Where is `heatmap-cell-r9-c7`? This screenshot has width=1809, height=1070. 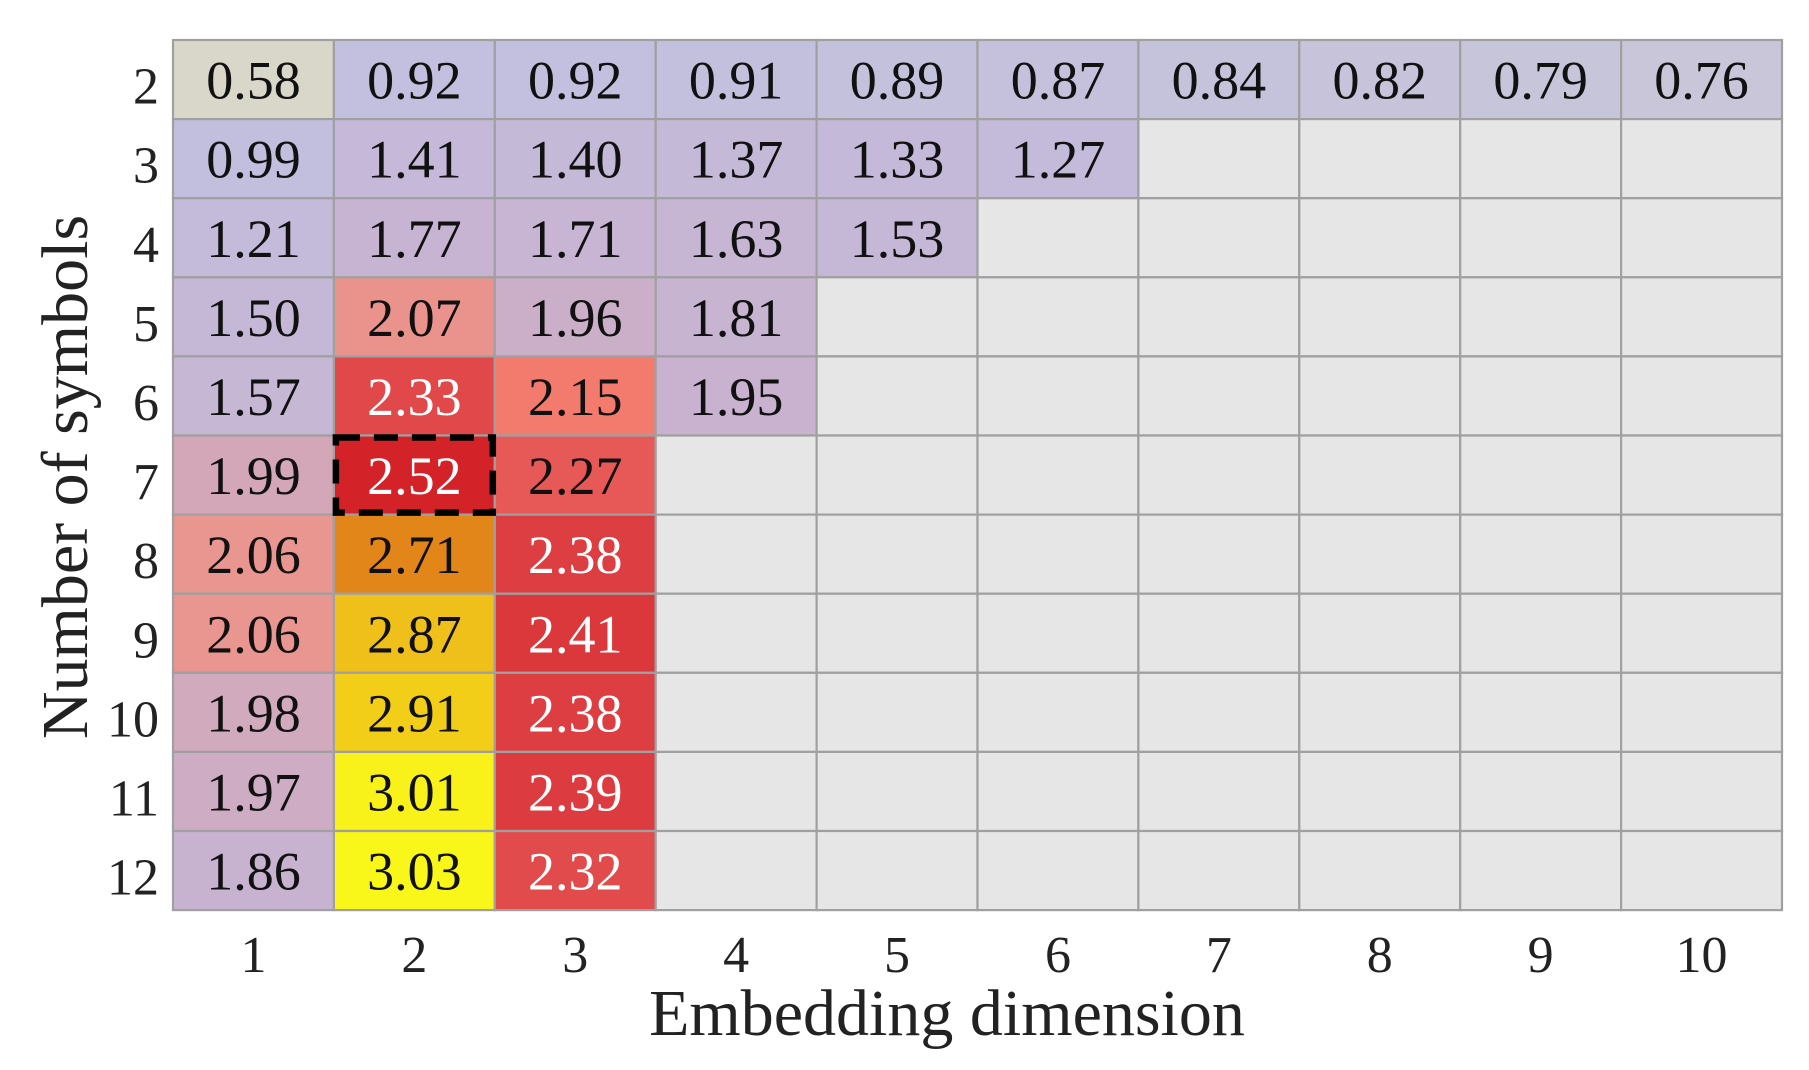
heatmap-cell-r9-c7 is located at coordinates (1219, 633).